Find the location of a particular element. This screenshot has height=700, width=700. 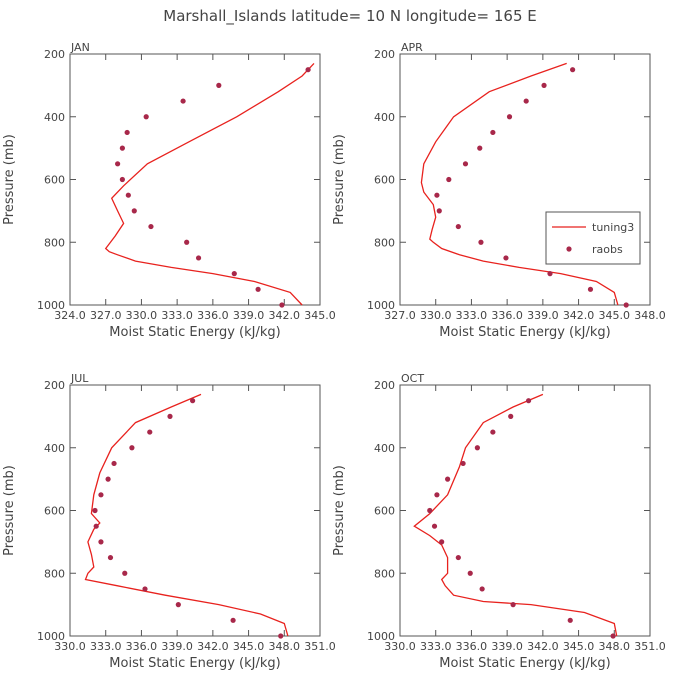

legend-box is located at coordinates (593, 238).